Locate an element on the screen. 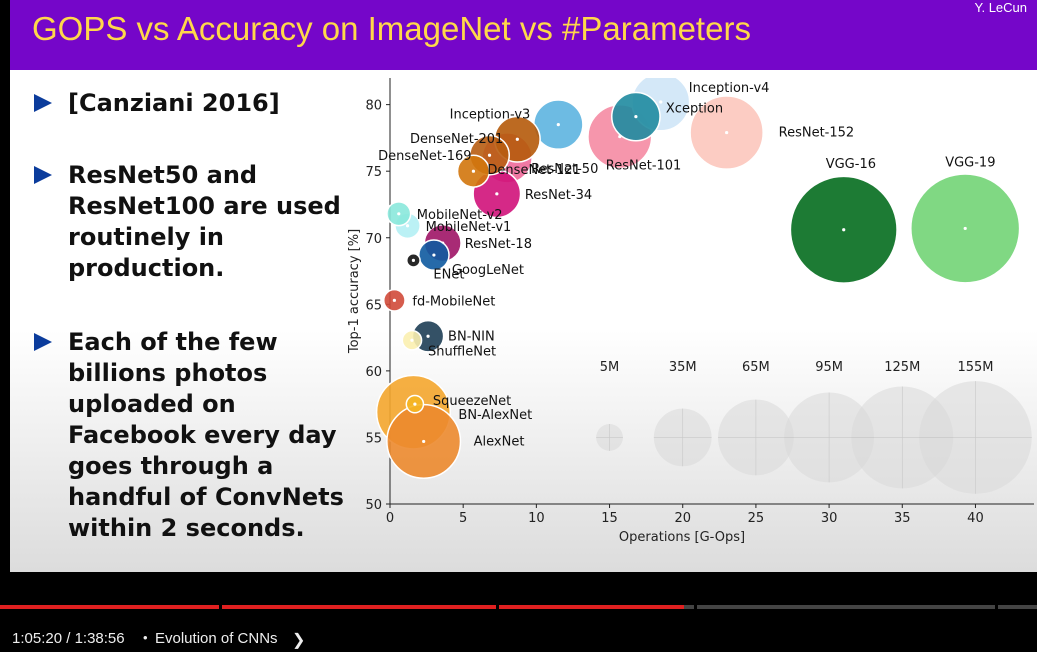  size-legend-label: 95M is located at coordinates (829, 367).